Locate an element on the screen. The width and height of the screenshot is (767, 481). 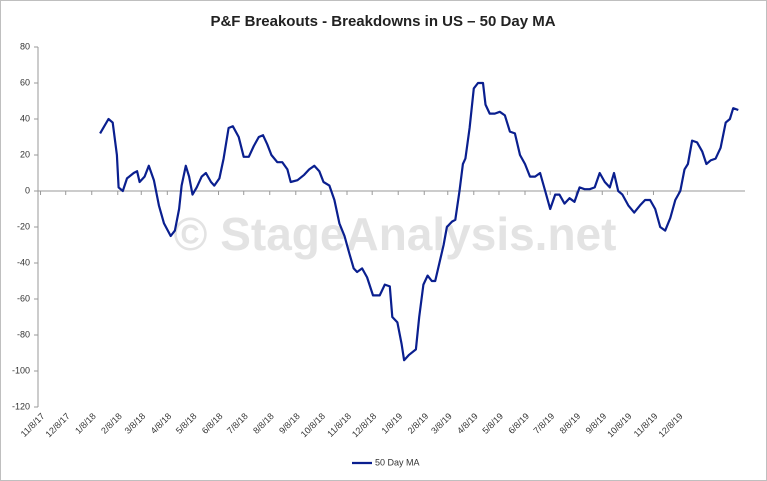
y-tick-label: -80 is located at coordinates (23, 334).